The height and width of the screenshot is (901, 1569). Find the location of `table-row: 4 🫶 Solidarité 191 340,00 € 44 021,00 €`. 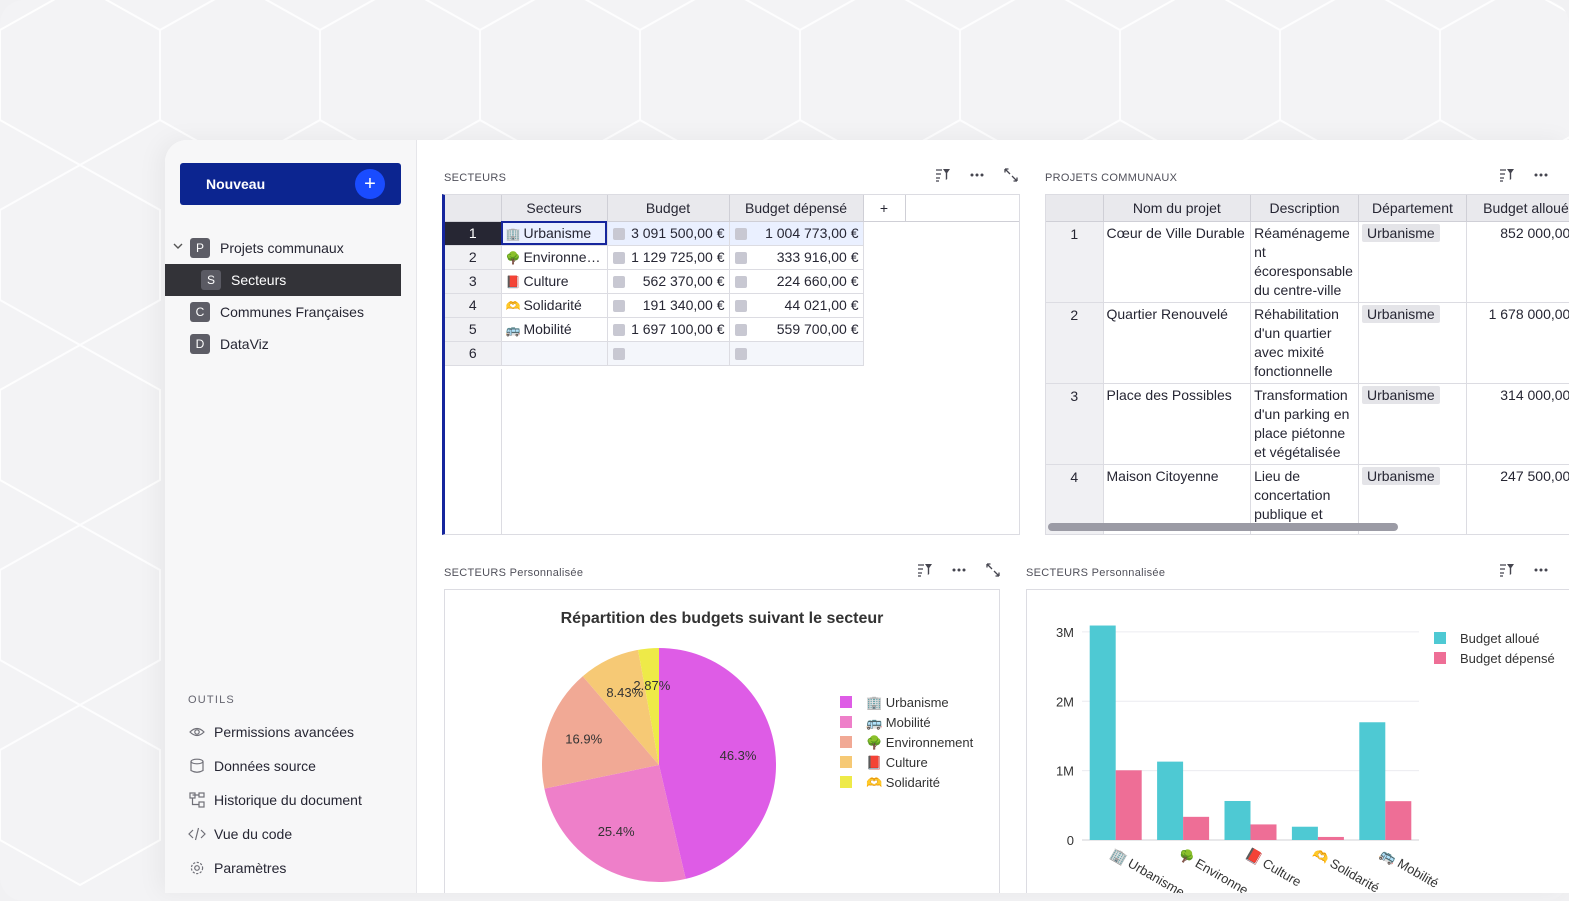

table-row: 4 🫶 Solidarité 191 340,00 € 44 021,00 € is located at coordinates (732, 305).